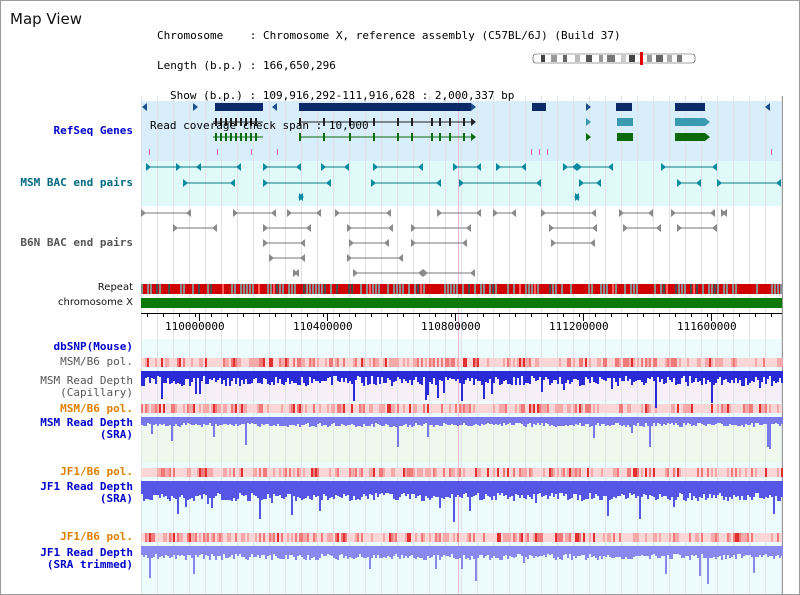  What do you see at coordinates (93, 130) in the screenshot?
I see `refseq-genes-label: RefSeq Genes` at bounding box center [93, 130].